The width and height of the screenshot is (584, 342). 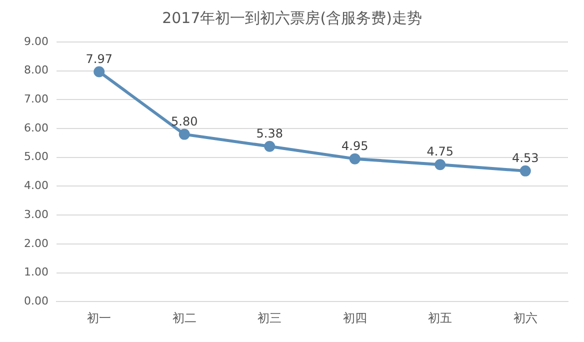 I want to click on y-tick-label: 2.00, so click(x=36, y=243).